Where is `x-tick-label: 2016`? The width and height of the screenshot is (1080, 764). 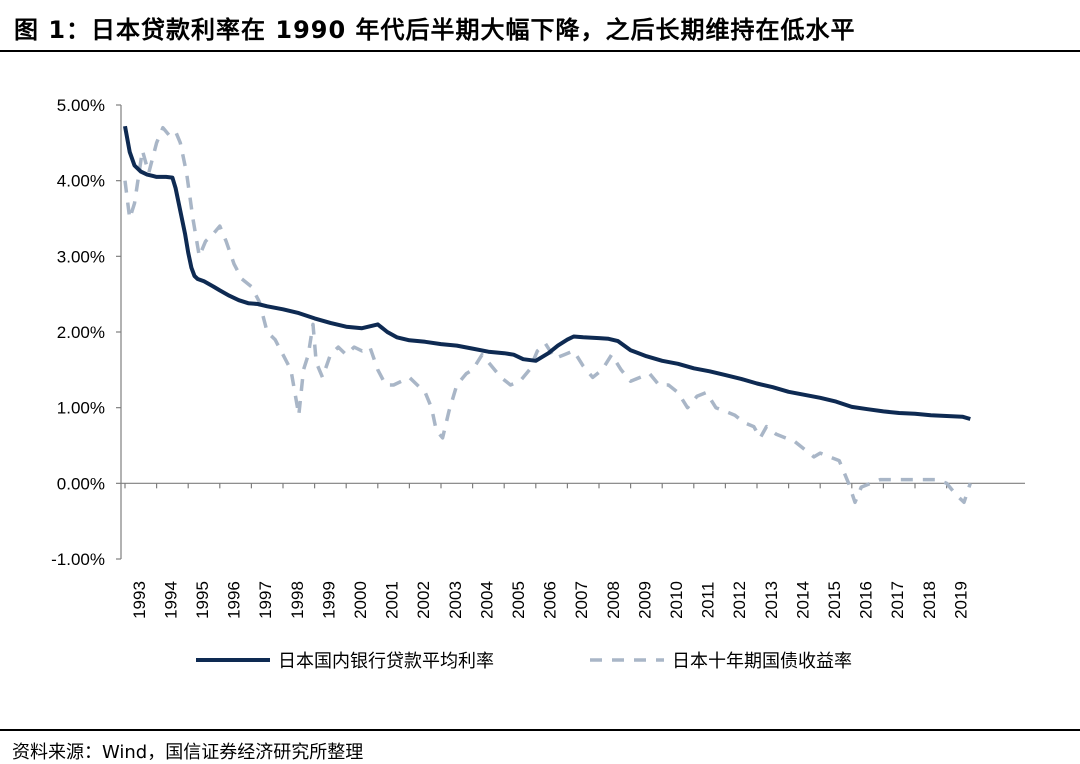 x-tick-label: 2016 is located at coordinates (866, 600).